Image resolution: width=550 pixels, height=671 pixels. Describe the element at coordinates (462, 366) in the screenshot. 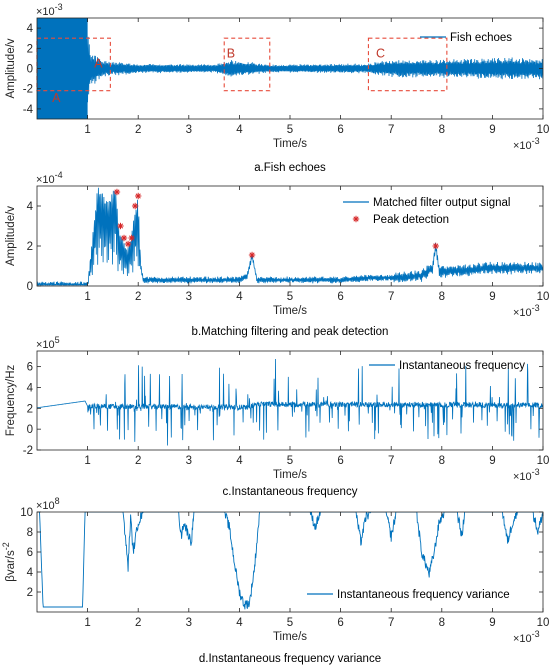

I see `legend-entry: Instantaneous frequency` at that location.